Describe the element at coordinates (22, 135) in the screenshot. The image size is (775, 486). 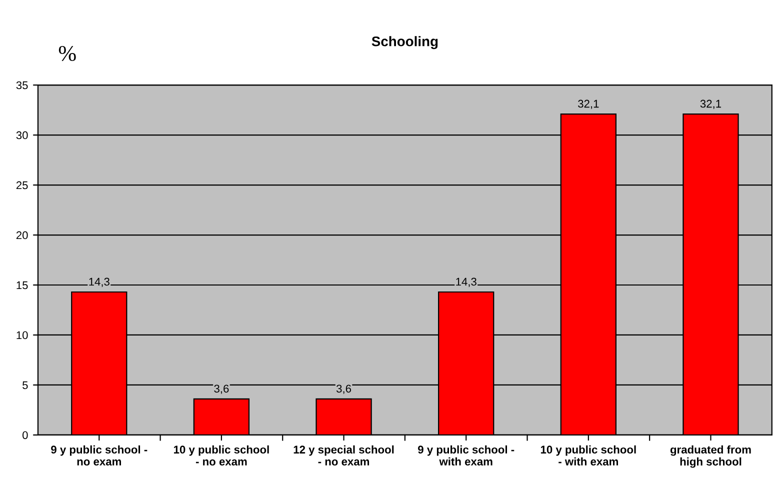
I see `y-tick-label: 30` at that location.